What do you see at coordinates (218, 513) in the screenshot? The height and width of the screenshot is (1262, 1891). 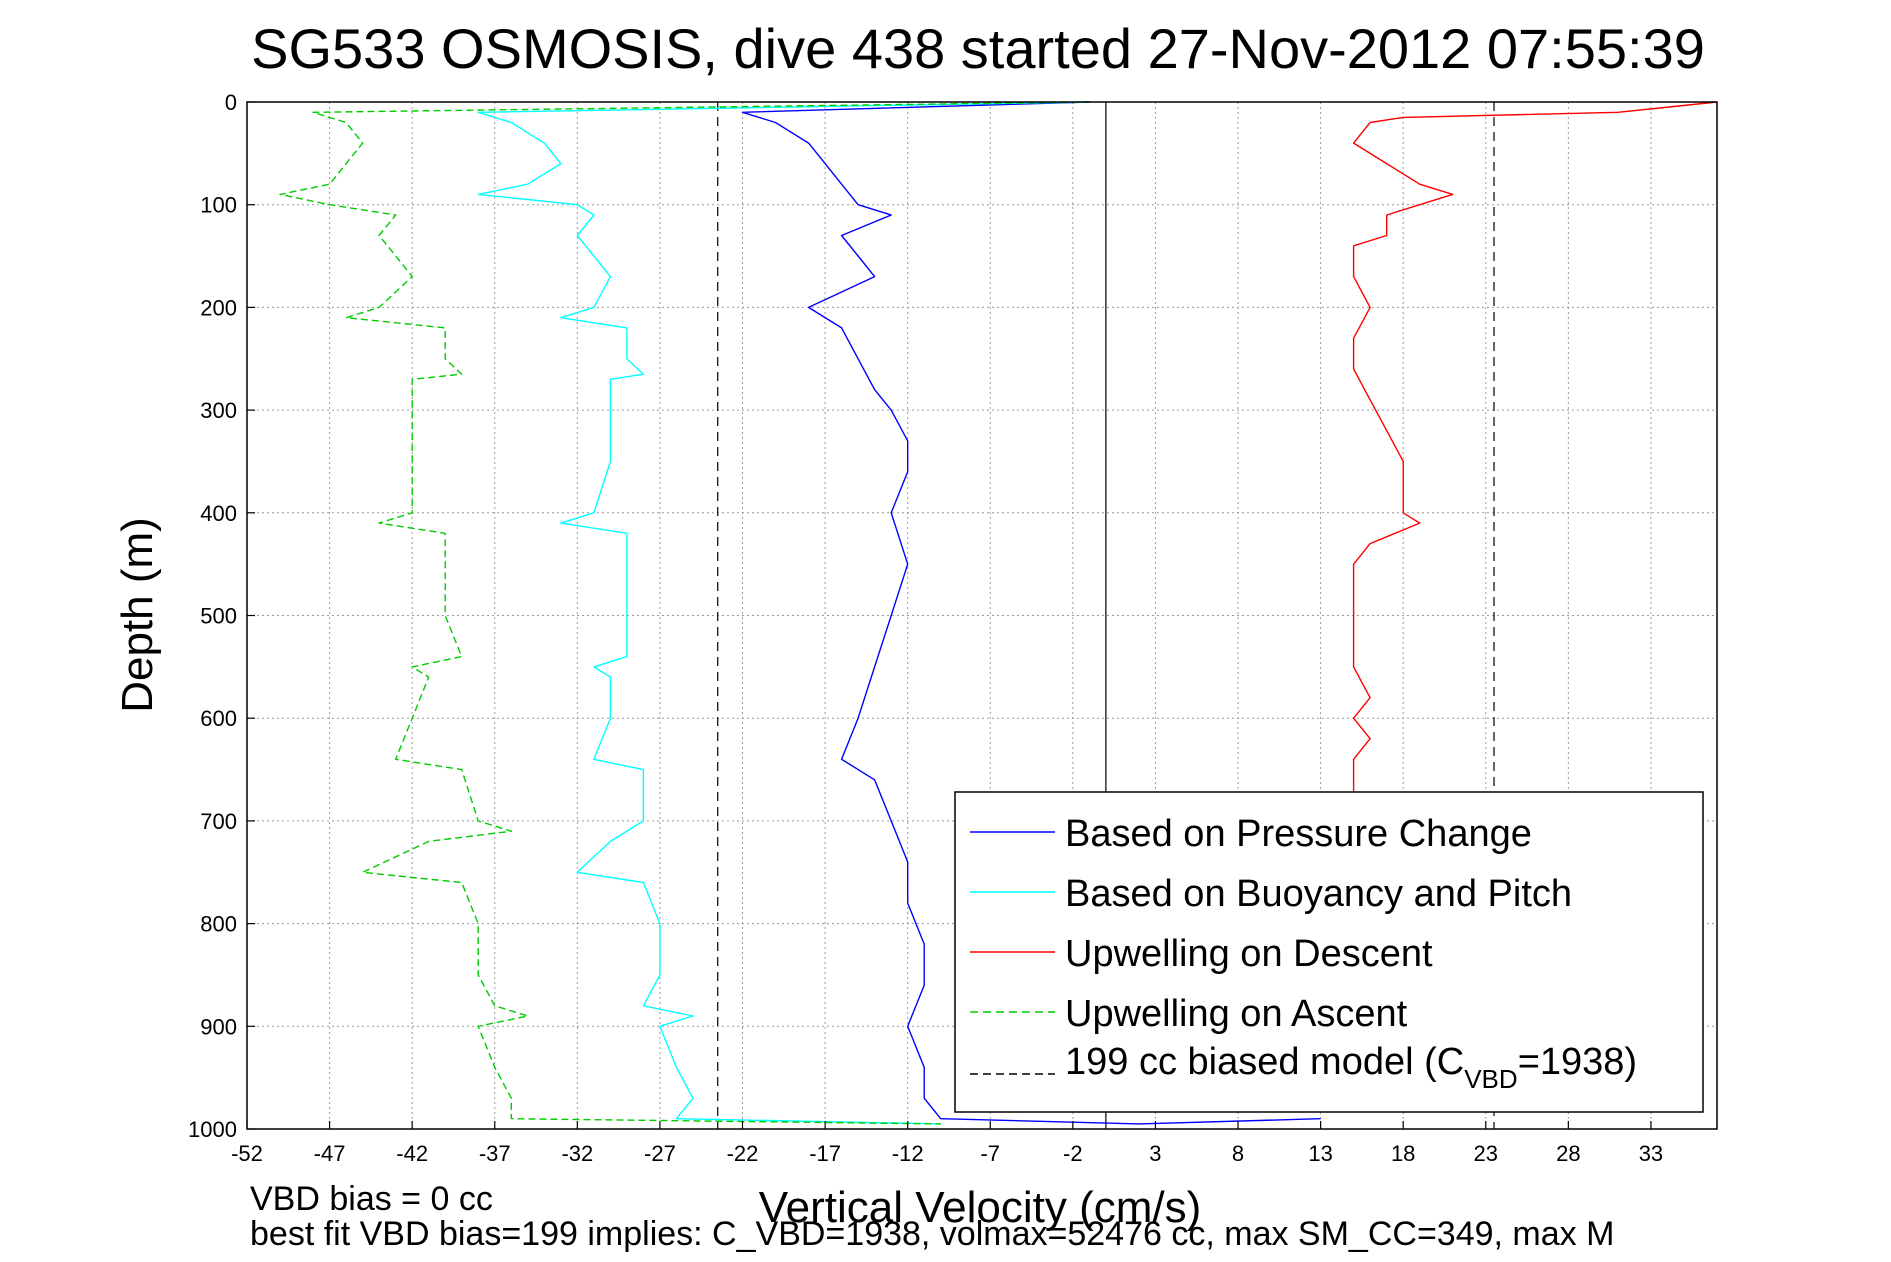 I see `y-tick-label: 400` at bounding box center [218, 513].